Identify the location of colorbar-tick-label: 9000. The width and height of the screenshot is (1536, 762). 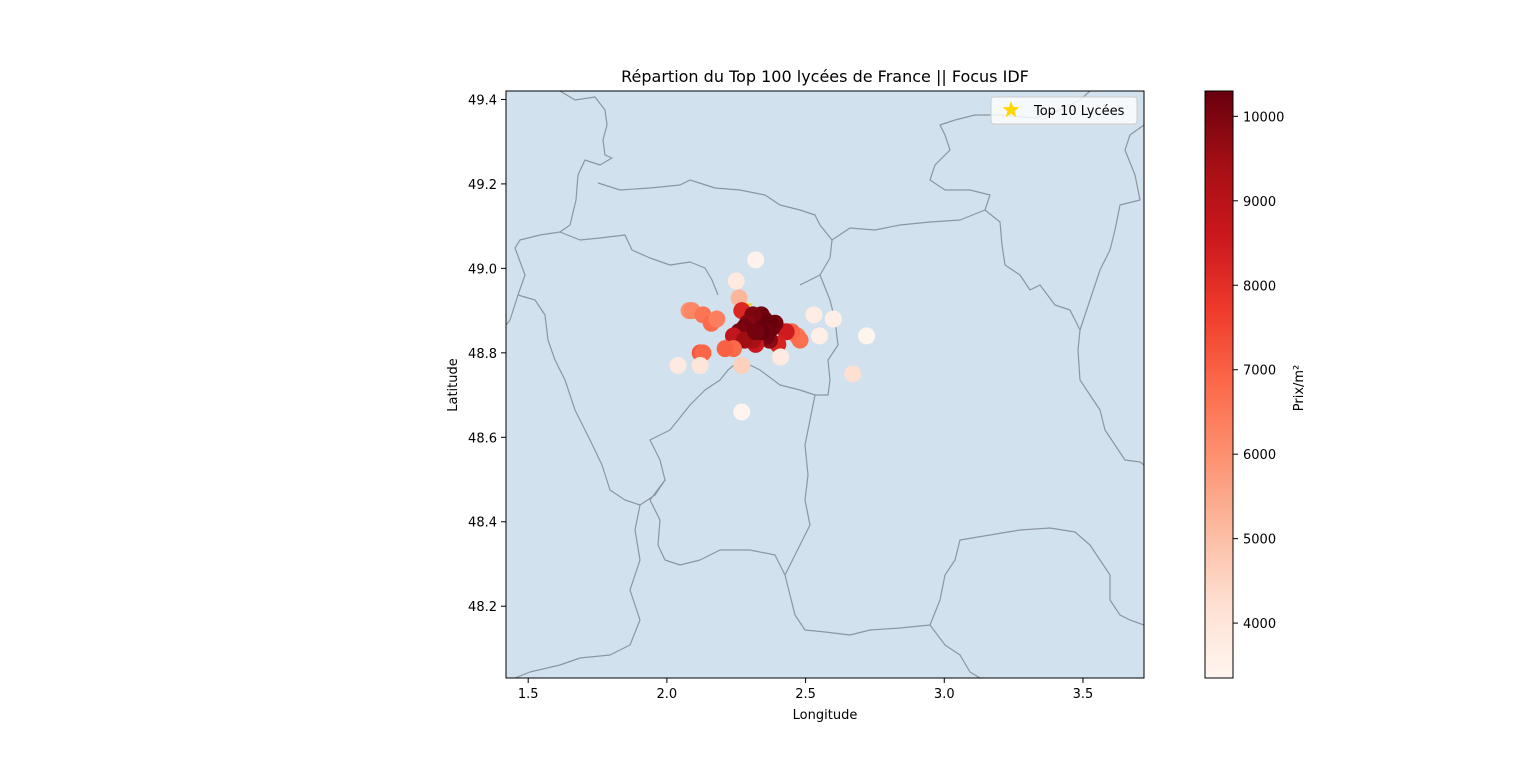
(1259, 202).